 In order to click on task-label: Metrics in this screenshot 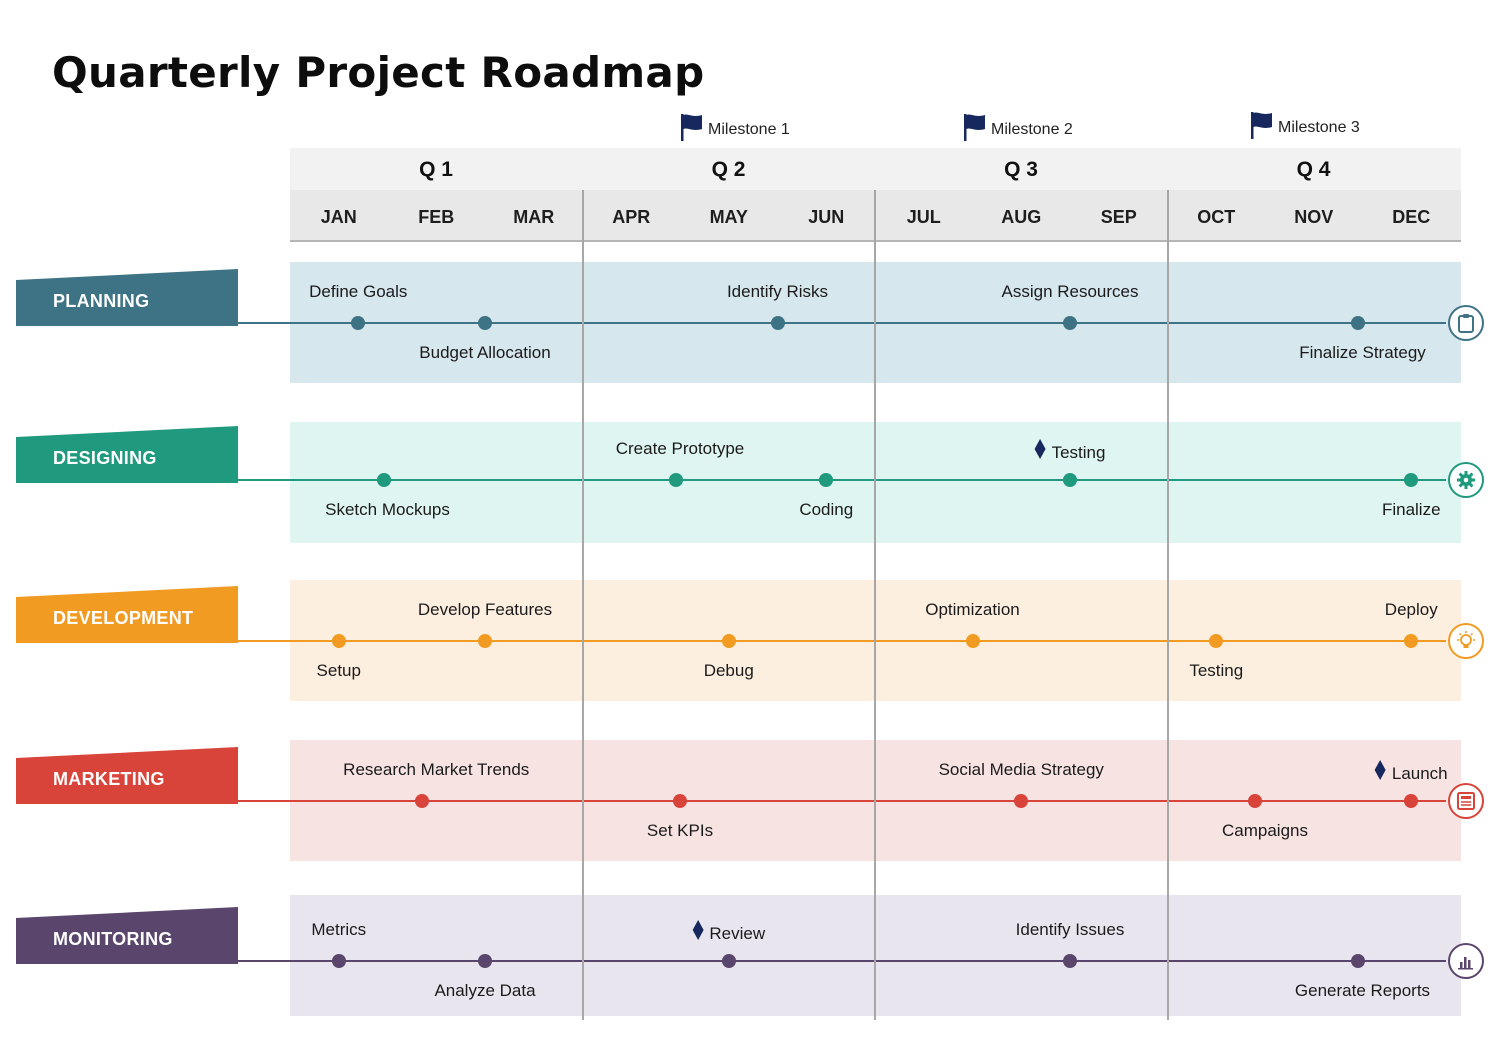, I will do `click(338, 930)`.